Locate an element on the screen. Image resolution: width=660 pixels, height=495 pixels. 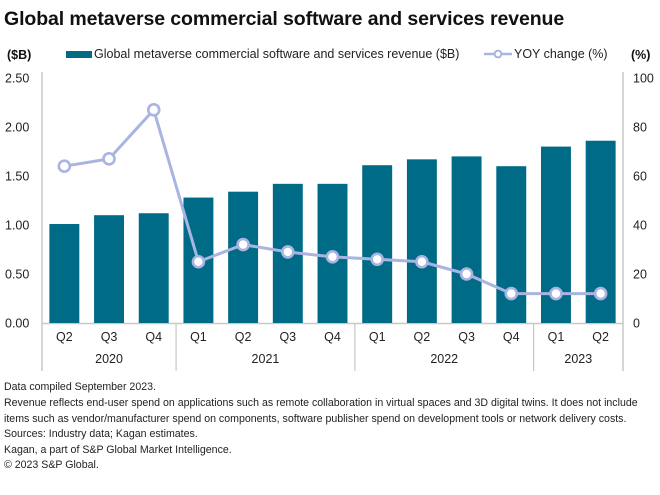
right-y-tick-label: 40 is located at coordinates (640, 226).